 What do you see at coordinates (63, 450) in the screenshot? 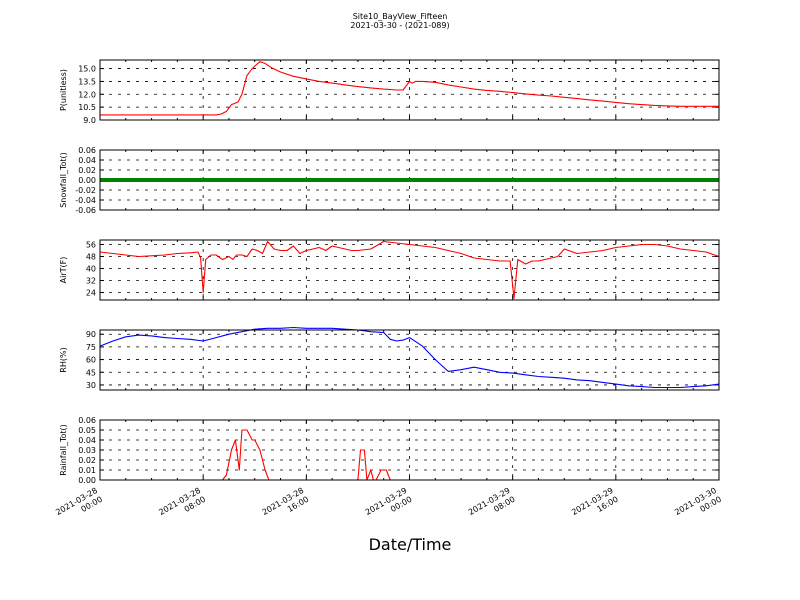
I see `y-axis-label: Rainfall_Tot()` at bounding box center [63, 450].